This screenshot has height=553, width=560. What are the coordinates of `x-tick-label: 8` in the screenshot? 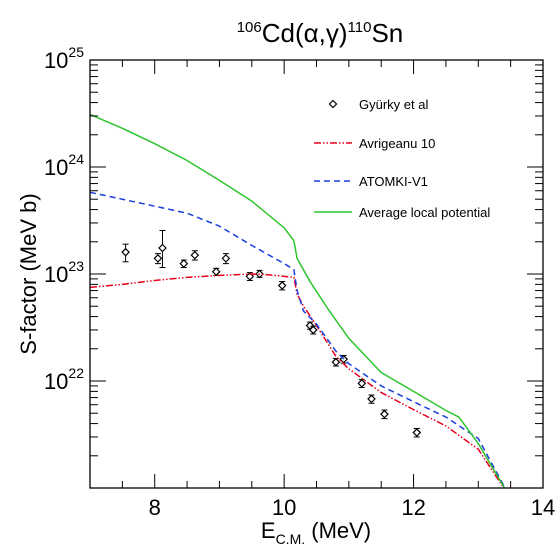 It's located at (155, 507).